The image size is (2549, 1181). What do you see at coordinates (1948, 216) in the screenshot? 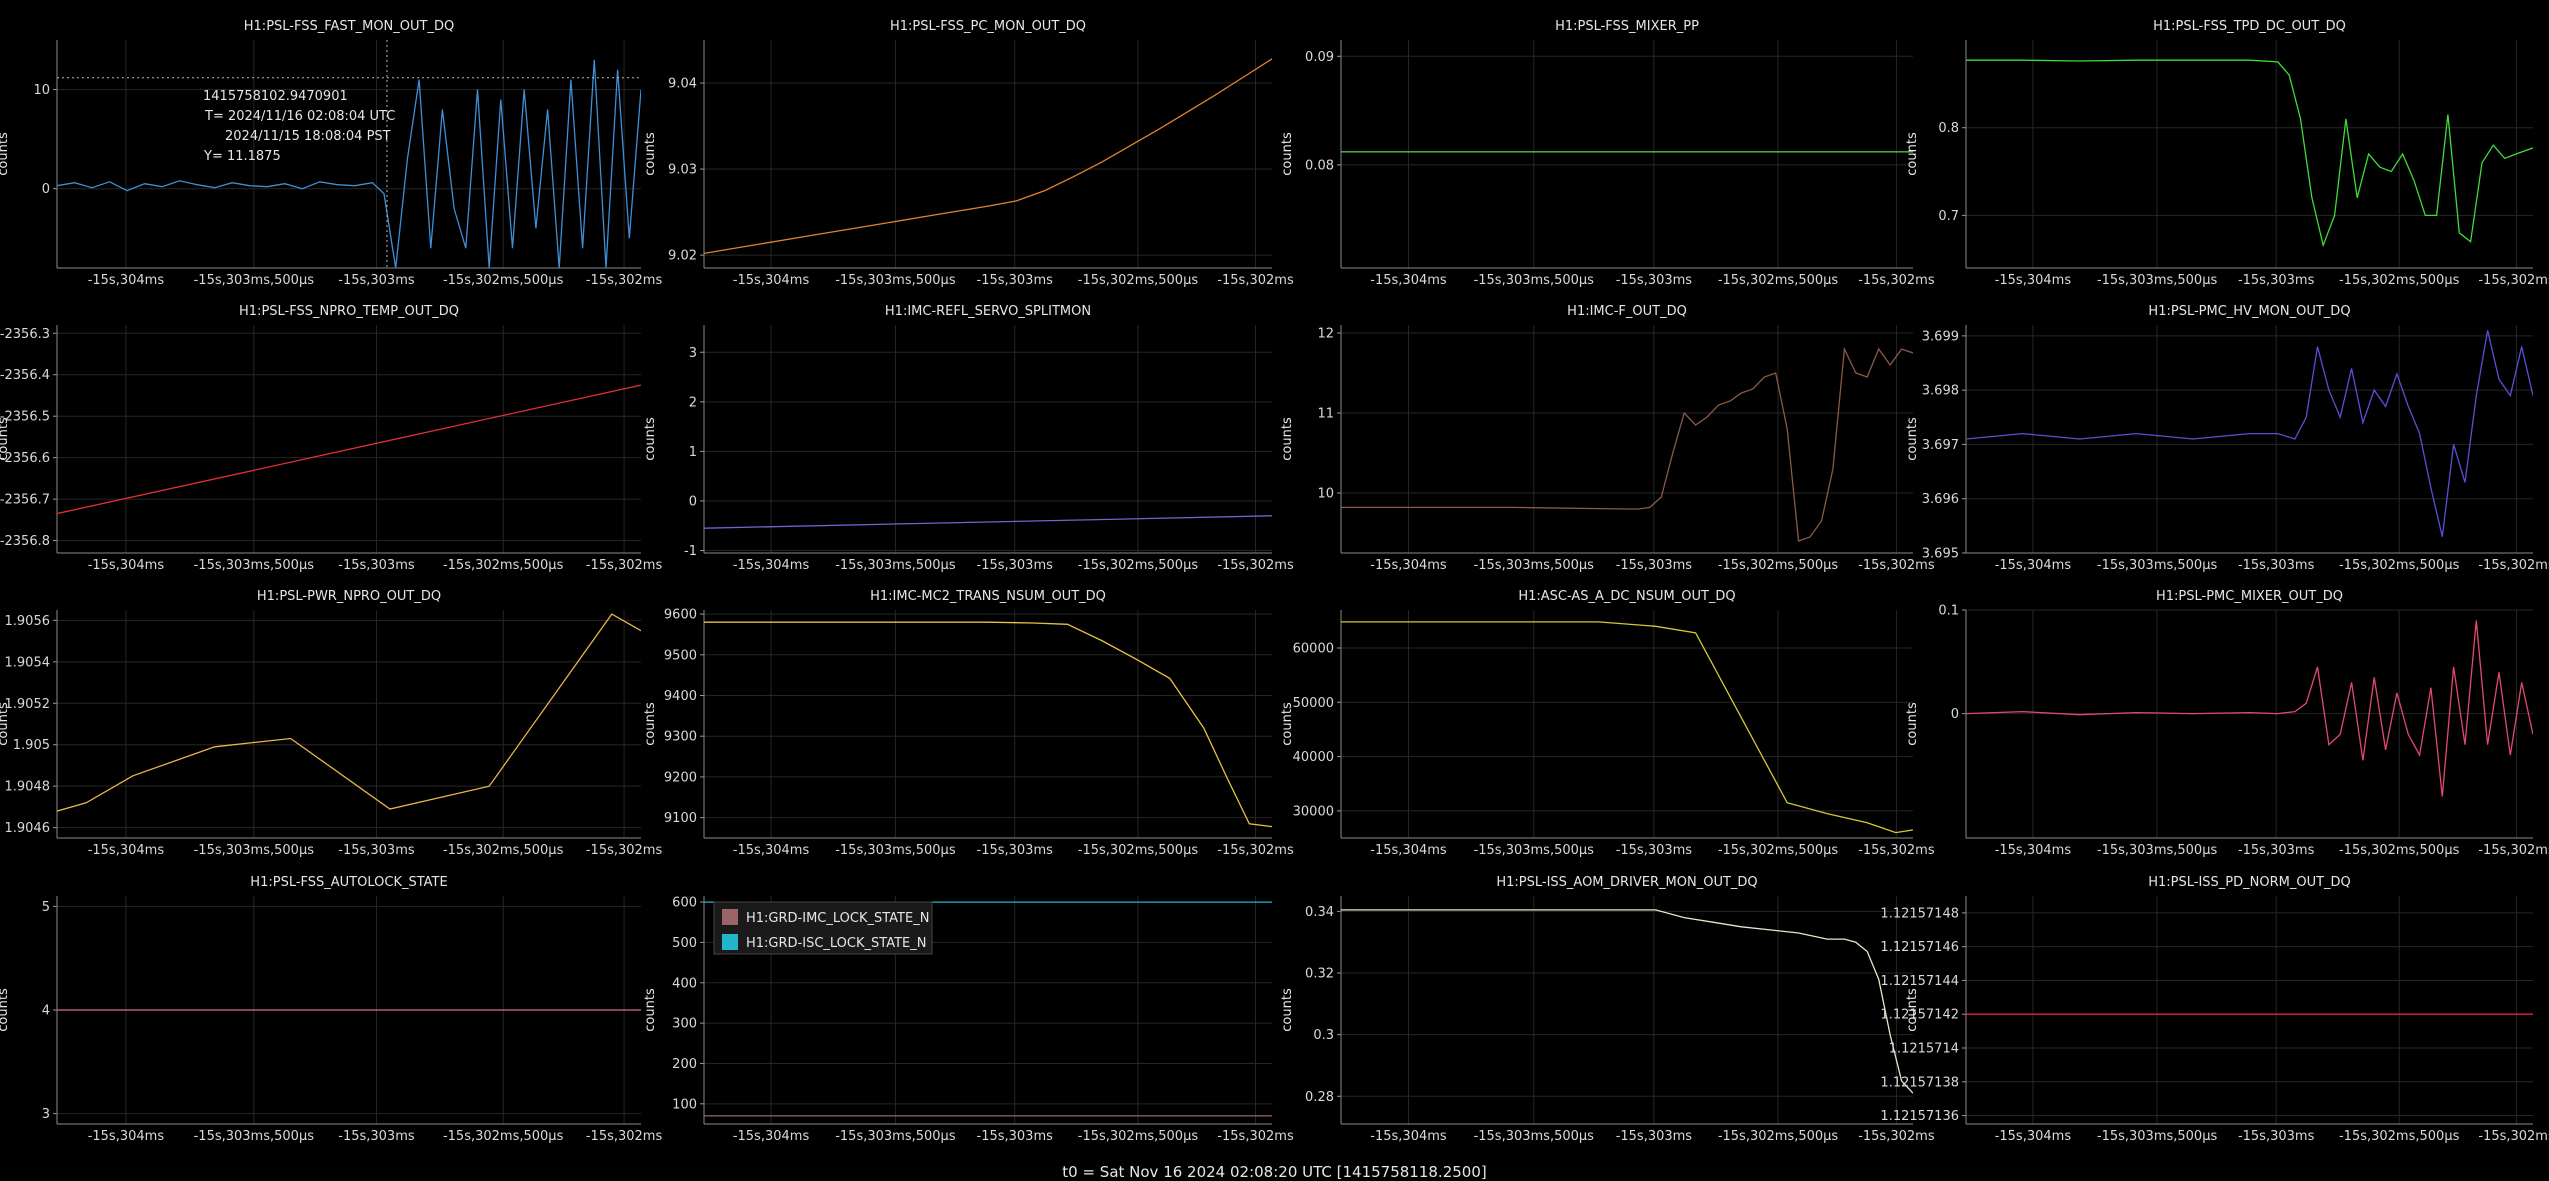
I see `y-tick-label: 0.7` at bounding box center [1948, 216].